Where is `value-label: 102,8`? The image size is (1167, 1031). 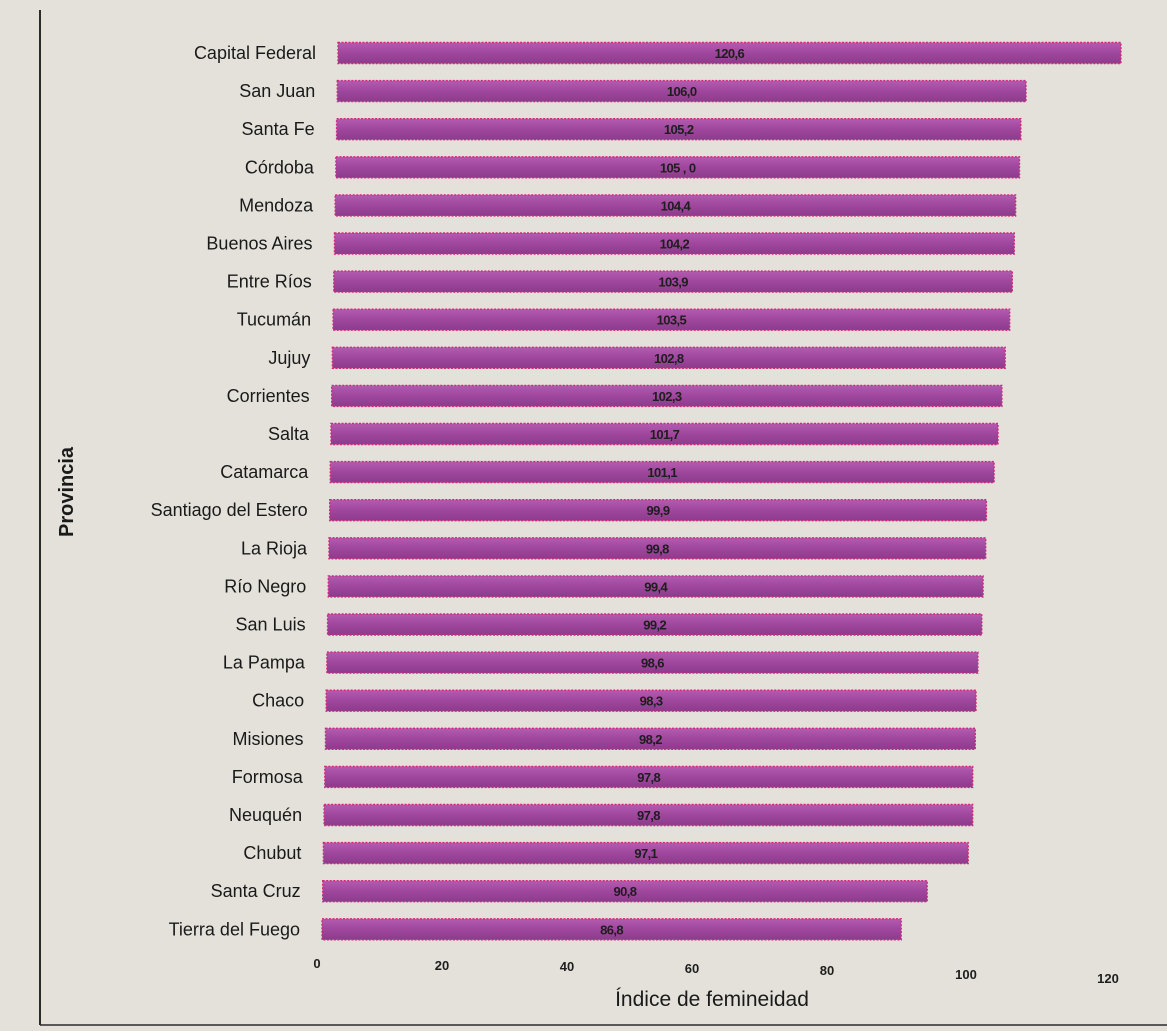 value-label: 102,8 is located at coordinates (669, 358).